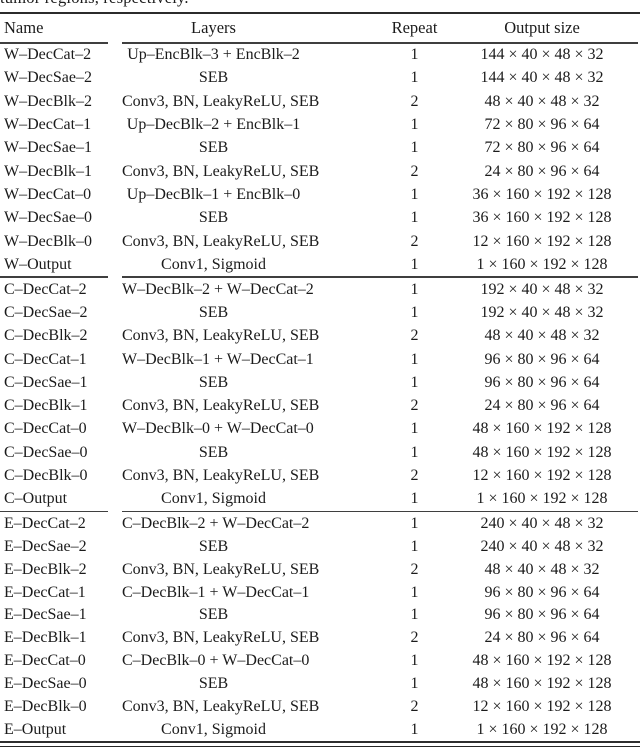  Describe the element at coordinates (542, 406) in the screenshot. I see `row-output: 24 × 80 × 96 × 64` at that location.